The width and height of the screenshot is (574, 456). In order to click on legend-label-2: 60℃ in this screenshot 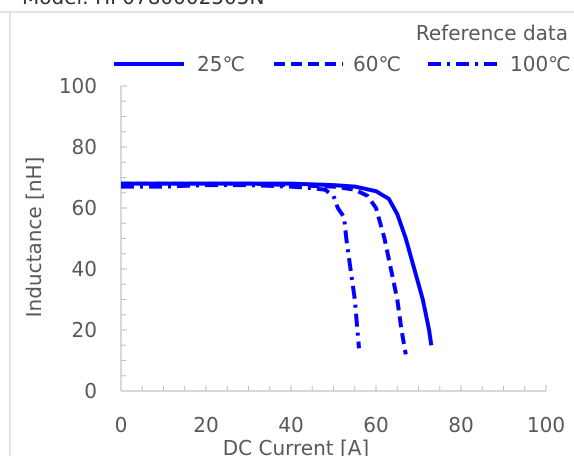, I will do `click(377, 64)`.